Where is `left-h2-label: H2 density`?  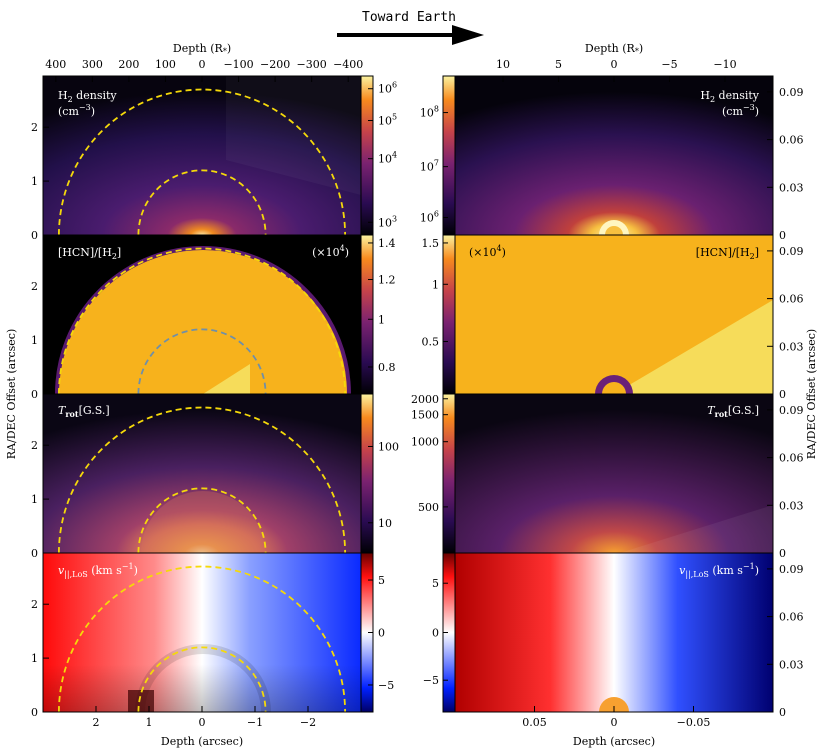
left-h2-label: H2 density is located at coordinates (87, 96).